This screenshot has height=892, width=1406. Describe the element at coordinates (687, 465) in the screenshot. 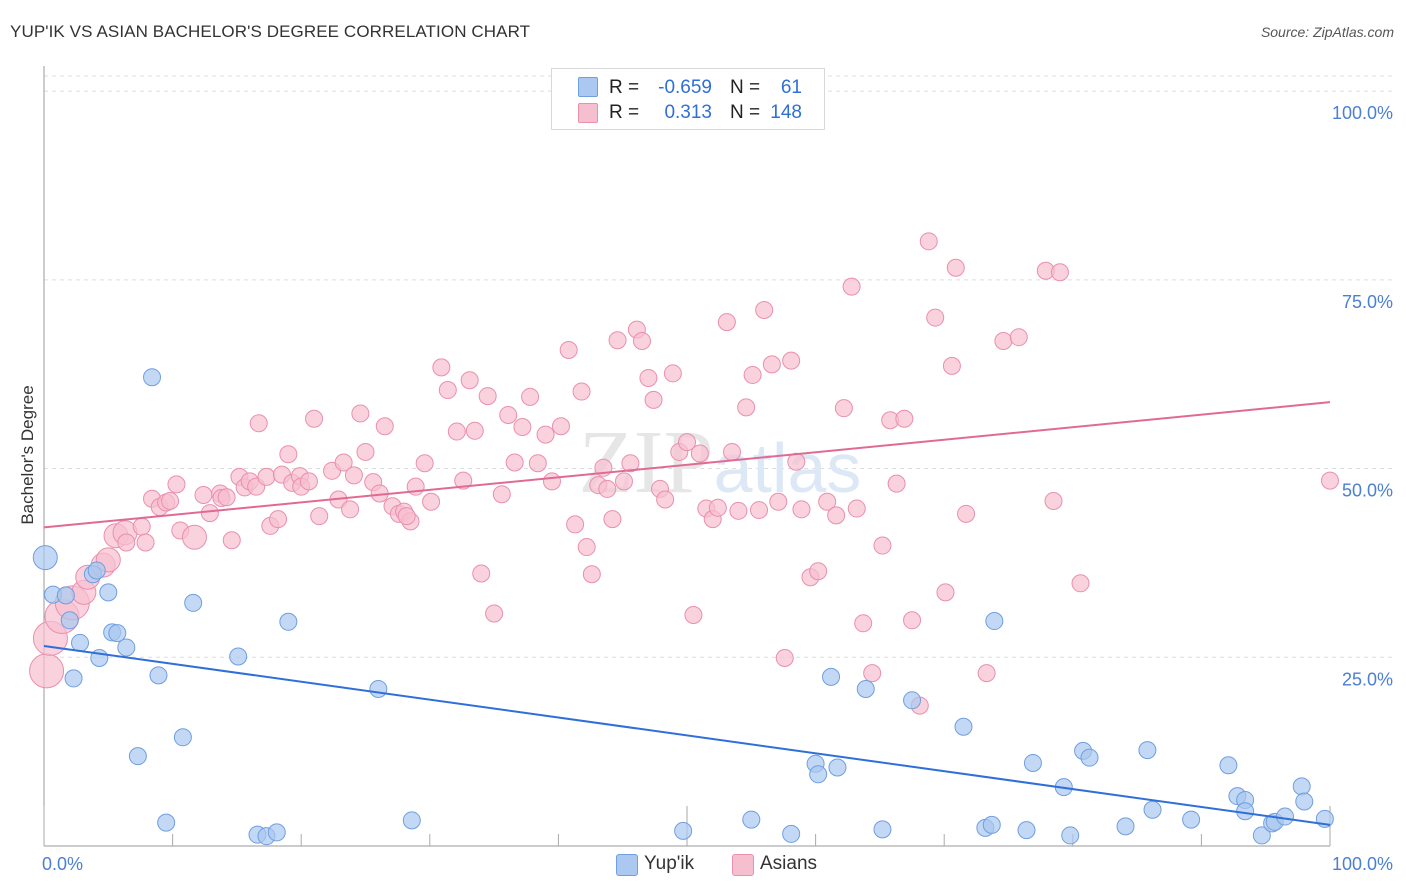

I see `trend-line-asians` at that location.